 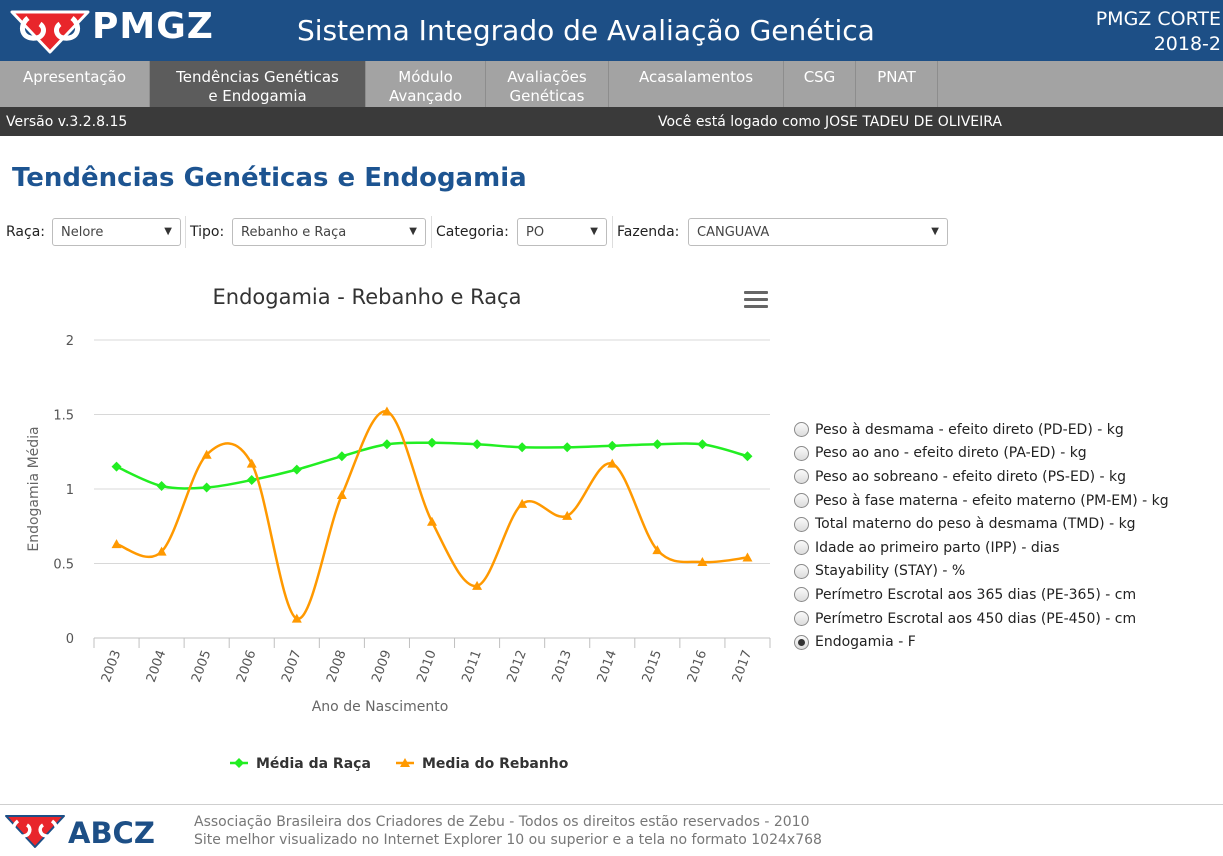 I want to click on abcz-logo: ABCZ, so click(x=80, y=832).